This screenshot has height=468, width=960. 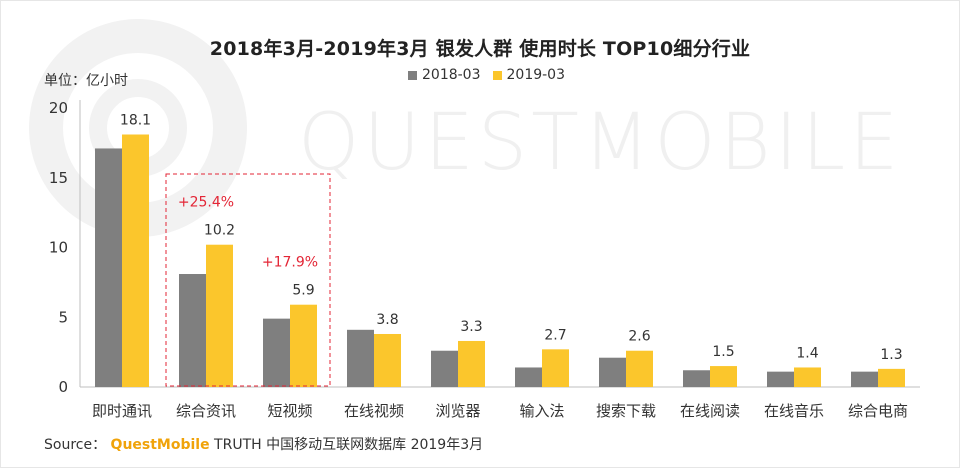 What do you see at coordinates (86, 81) in the screenshot?
I see `unit-label: 单位：亿小时` at bounding box center [86, 81].